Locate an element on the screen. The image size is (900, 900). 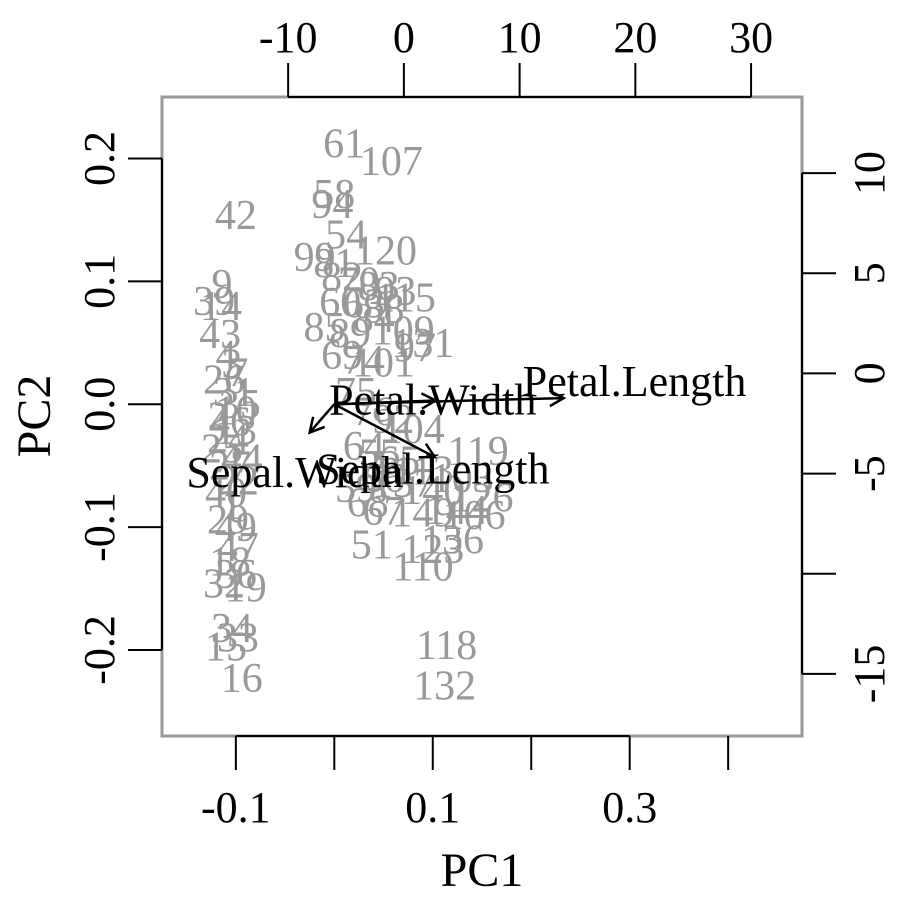
observation-label: 67 is located at coordinates (384, 512).